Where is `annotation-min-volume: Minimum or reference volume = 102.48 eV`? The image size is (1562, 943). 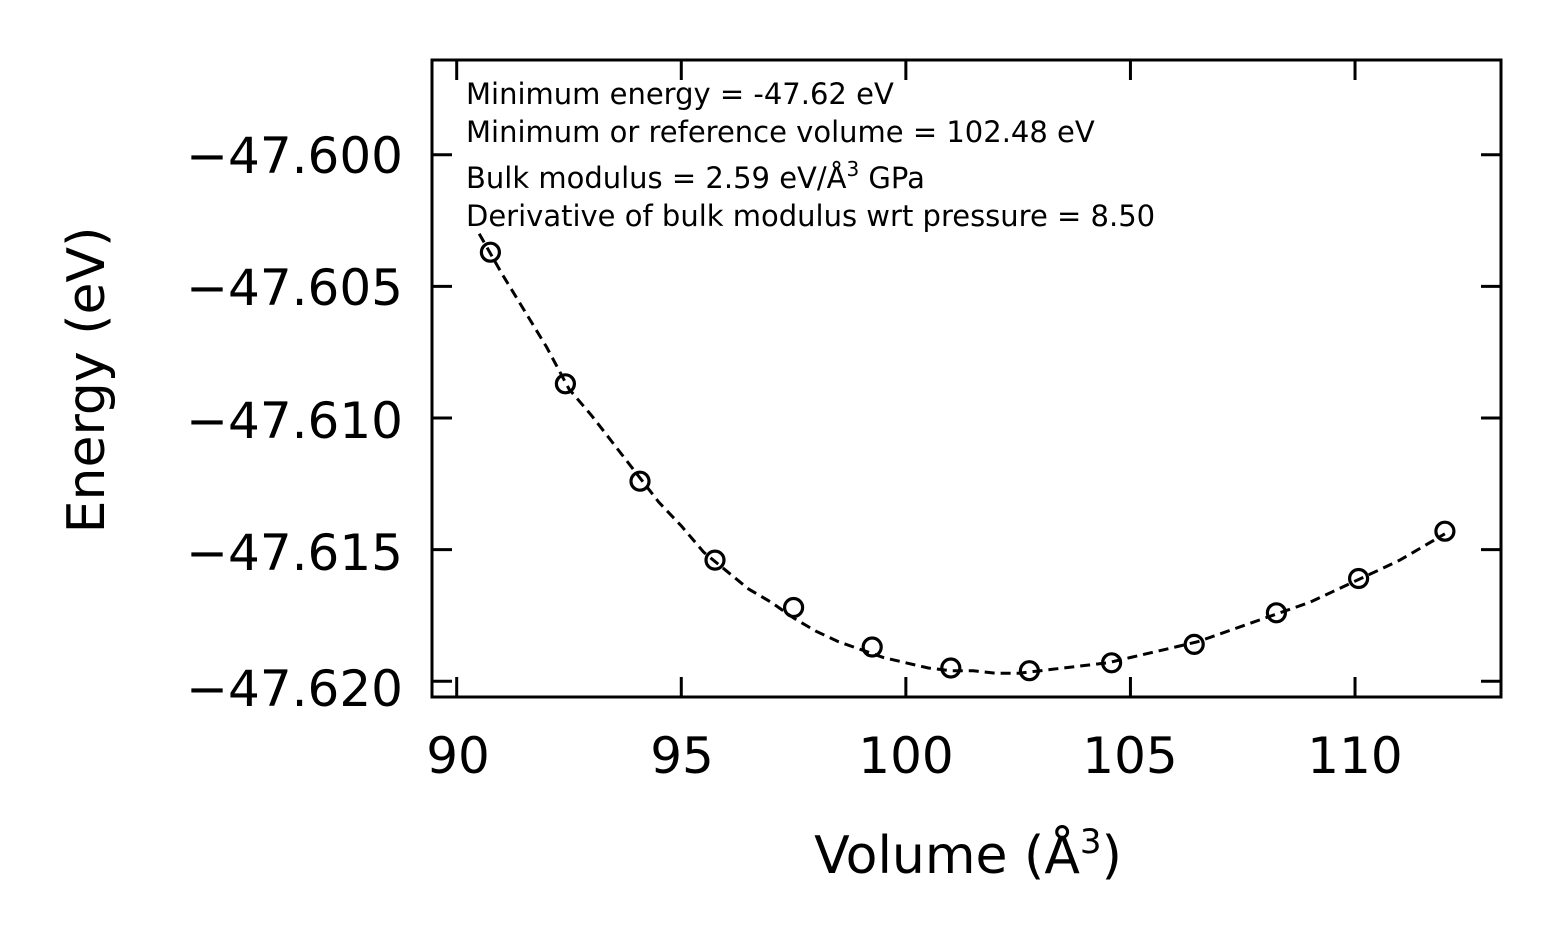 annotation-min-volume: Minimum or reference volume = 102.48 eV is located at coordinates (780, 132).